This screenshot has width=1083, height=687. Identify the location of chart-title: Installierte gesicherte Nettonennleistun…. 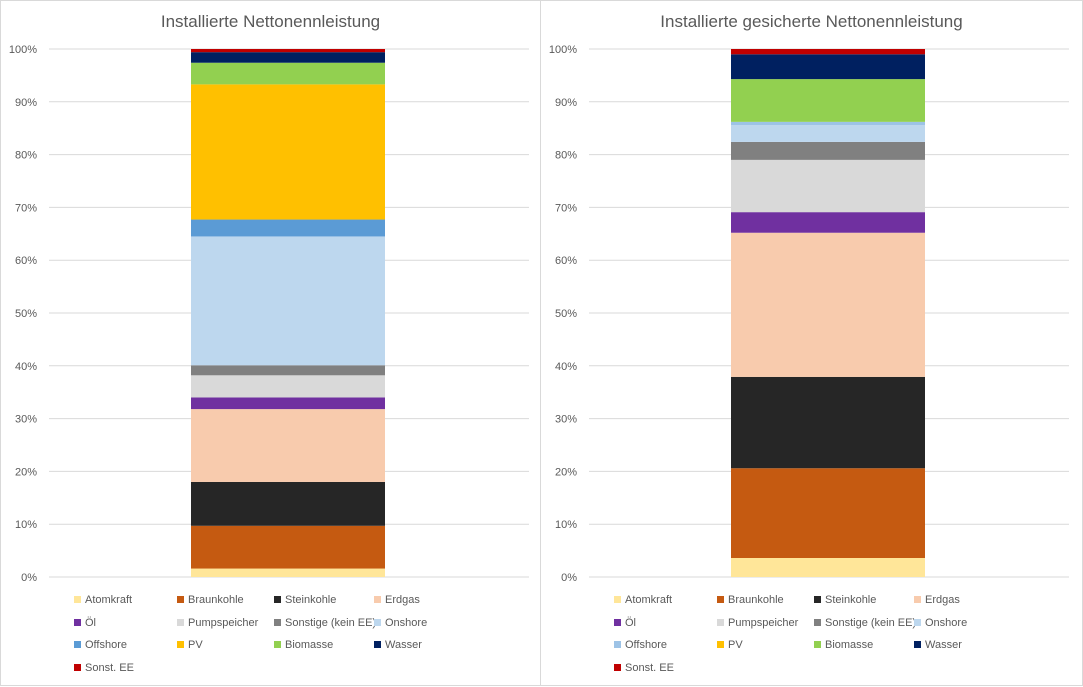
(811, 21).